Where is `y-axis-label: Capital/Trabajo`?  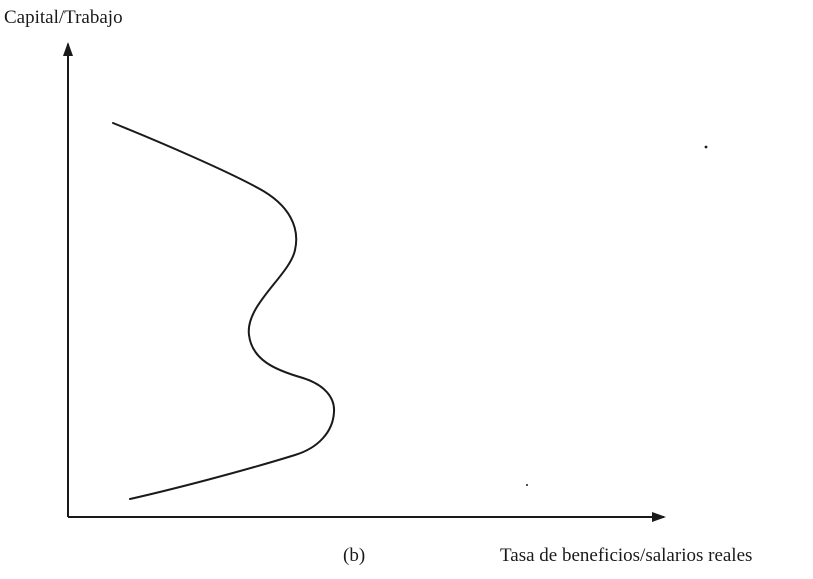 y-axis-label: Capital/Trabajo is located at coordinates (63, 17).